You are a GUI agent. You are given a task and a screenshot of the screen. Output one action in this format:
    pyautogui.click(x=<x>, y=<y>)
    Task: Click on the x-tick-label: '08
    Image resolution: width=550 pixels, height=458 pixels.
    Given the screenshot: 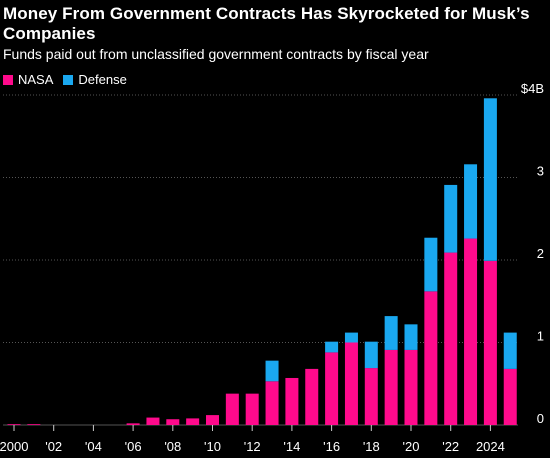 What is the action you would take?
    pyautogui.click(x=172, y=446)
    